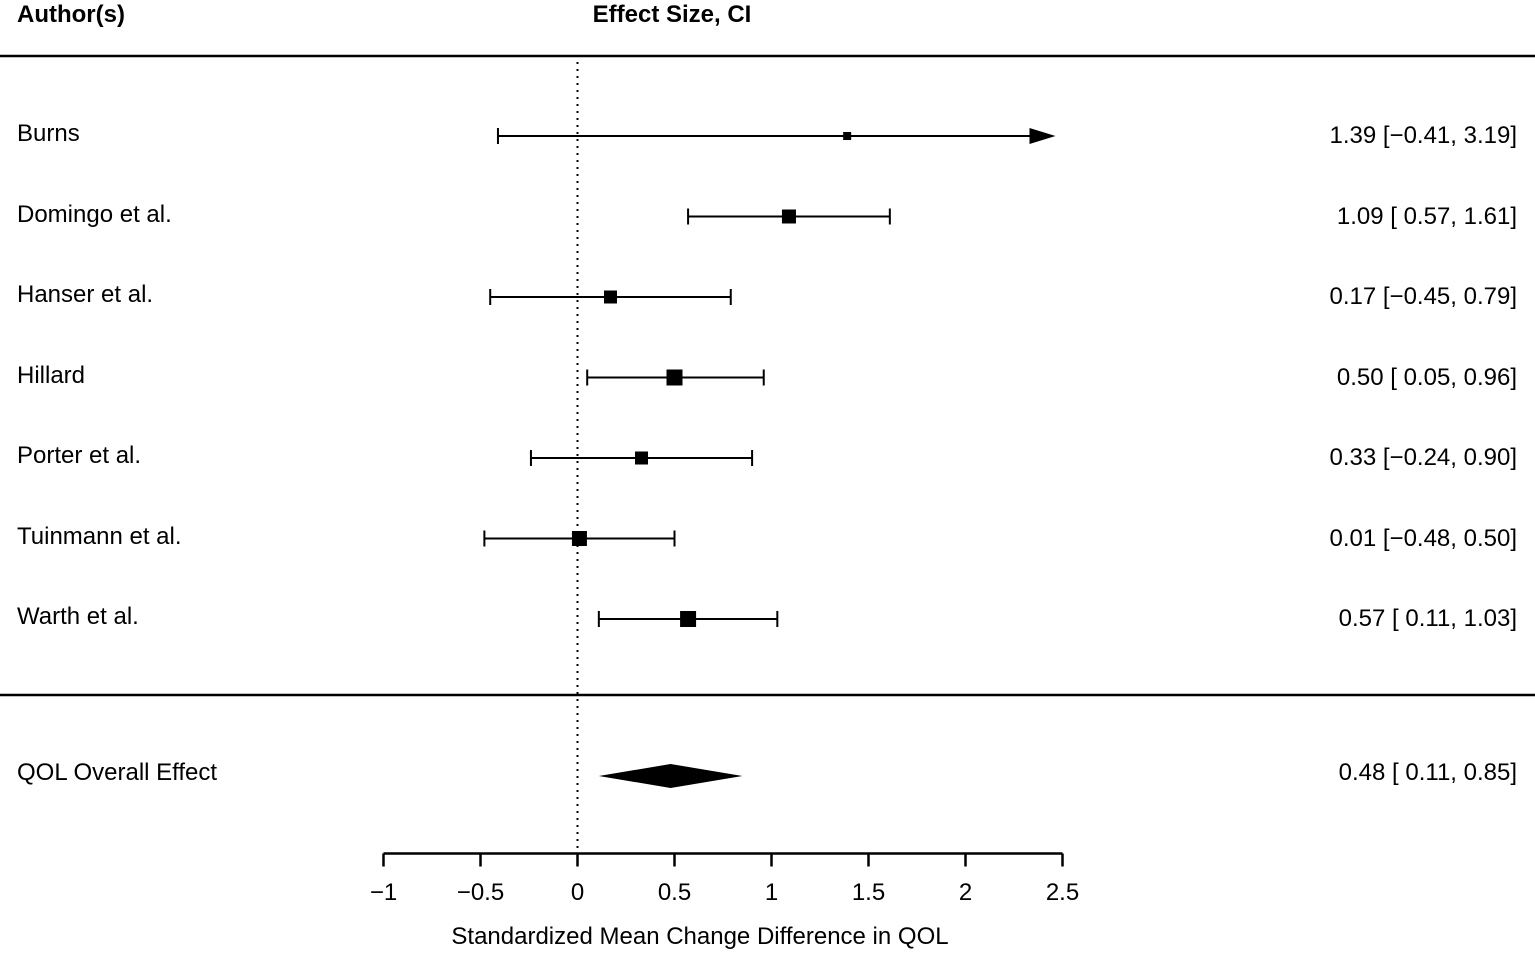 The image size is (1535, 957). Describe the element at coordinates (1427, 772) in the screenshot. I see `overall-effect-value: 0.48 [ 0.11, 0.85]` at that location.